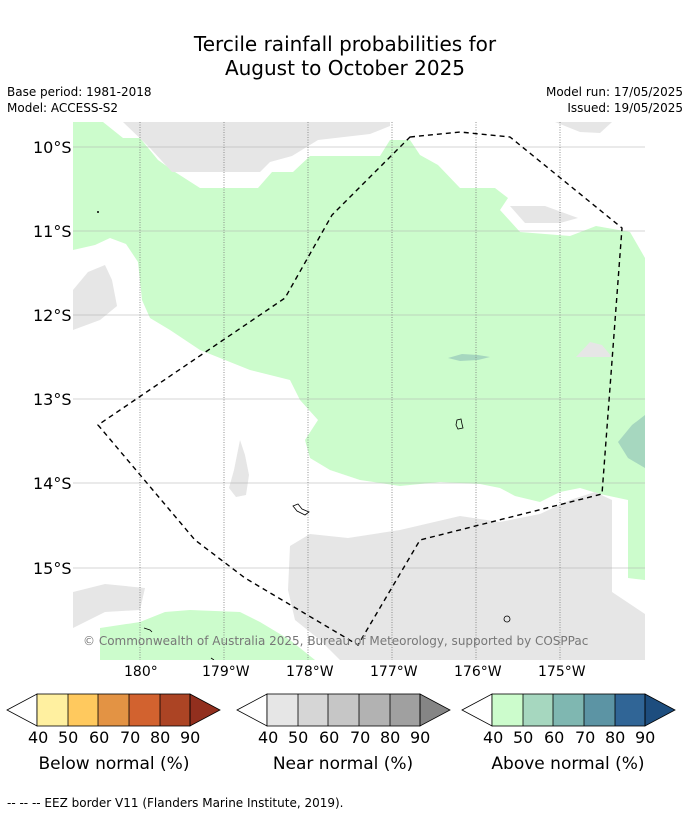 Image resolution: width=690 pixels, height=816 pixels. What do you see at coordinates (507, 619) in the screenshot?
I see `island-dot` at bounding box center [507, 619].